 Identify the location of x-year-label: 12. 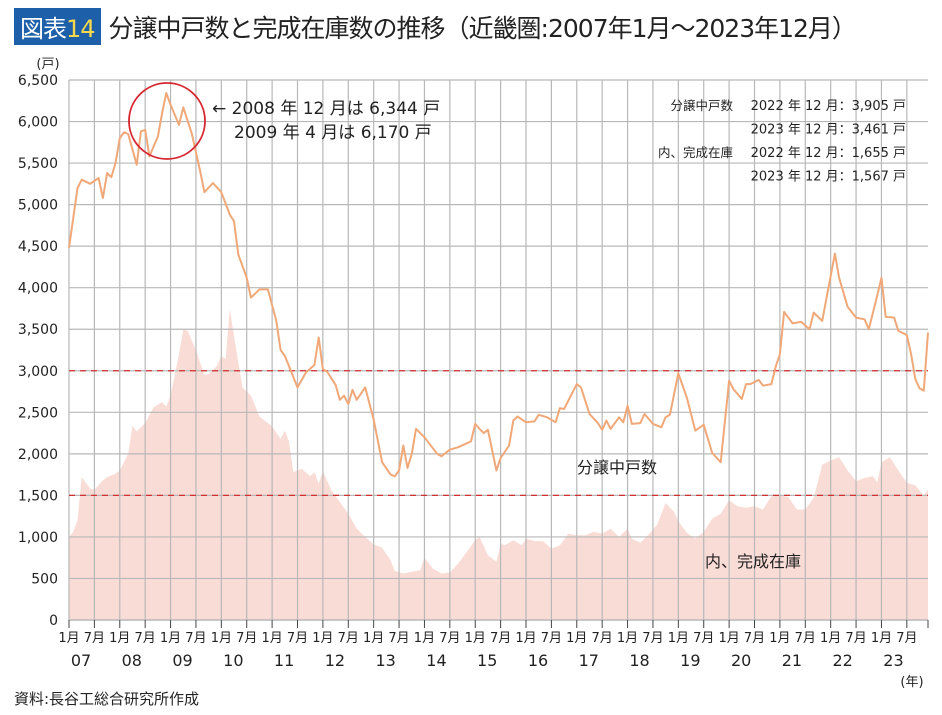
(335, 660).